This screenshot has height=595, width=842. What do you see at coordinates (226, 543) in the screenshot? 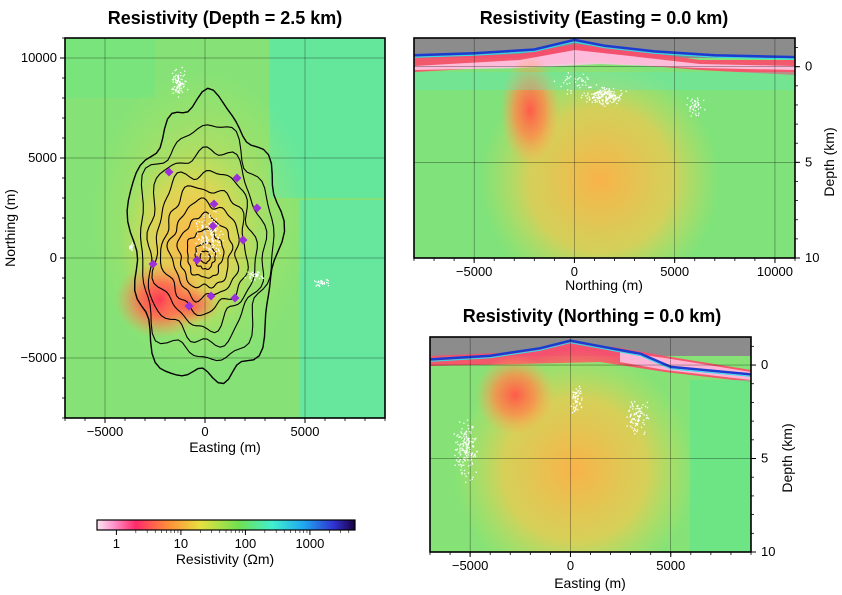
I see `colorbar: 1 10 100 1000 Resistivity (Ωm)` at bounding box center [226, 543].